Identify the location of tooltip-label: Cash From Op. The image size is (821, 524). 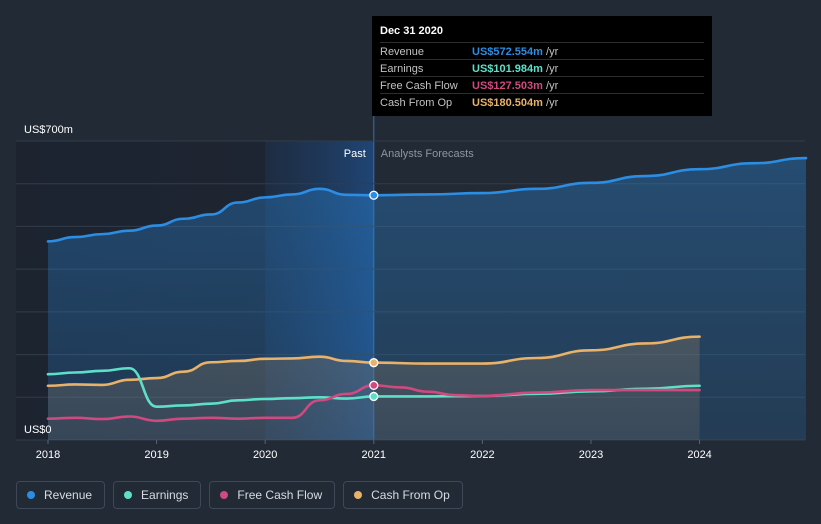
(416, 103).